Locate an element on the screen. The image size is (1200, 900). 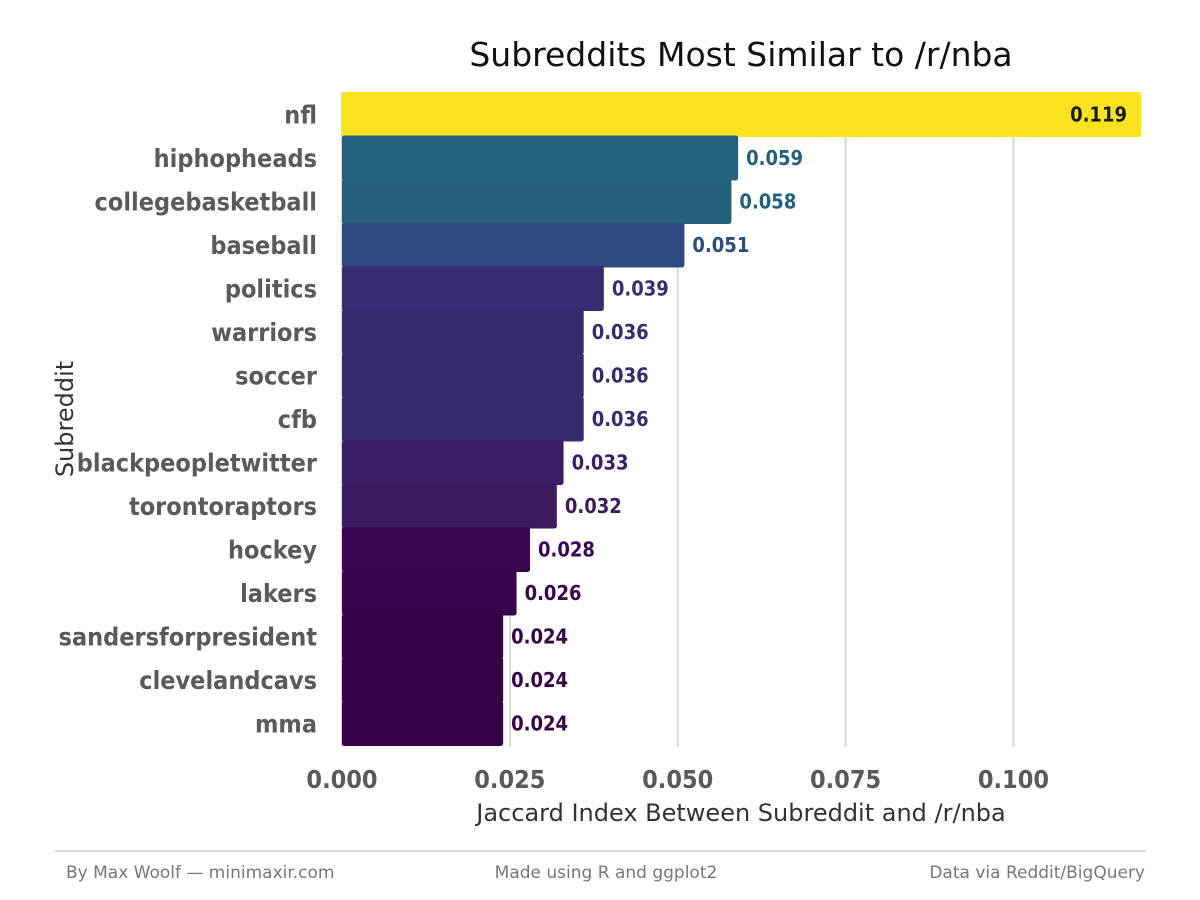
value-label-cfb: 0.036 is located at coordinates (620, 419).